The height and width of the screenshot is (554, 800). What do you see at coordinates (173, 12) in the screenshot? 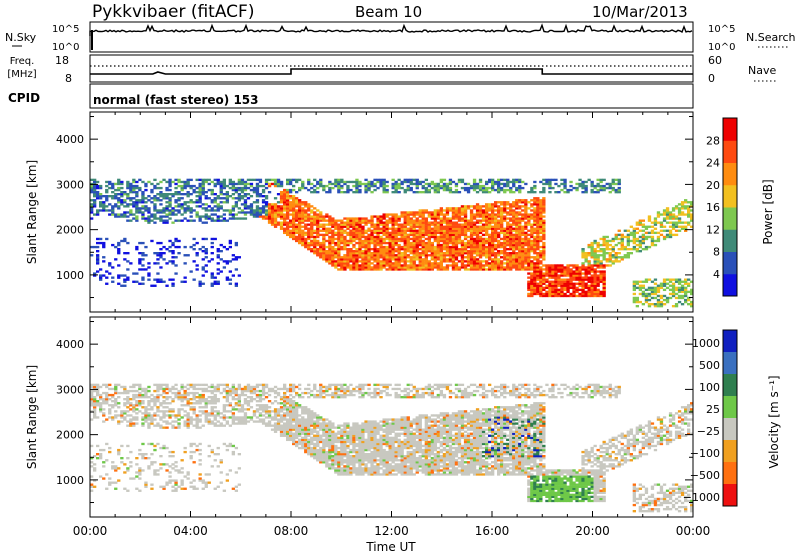
I see `site-title: Pykkvibaer (fitACF)` at bounding box center [173, 12].